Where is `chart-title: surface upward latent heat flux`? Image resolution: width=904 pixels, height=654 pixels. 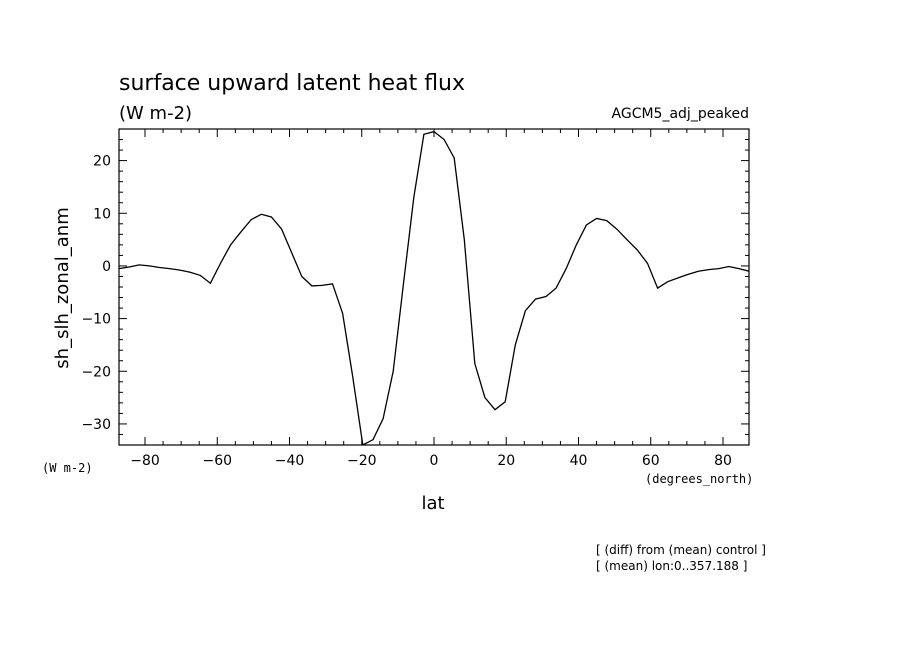 chart-title: surface upward latent heat flux is located at coordinates (292, 83).